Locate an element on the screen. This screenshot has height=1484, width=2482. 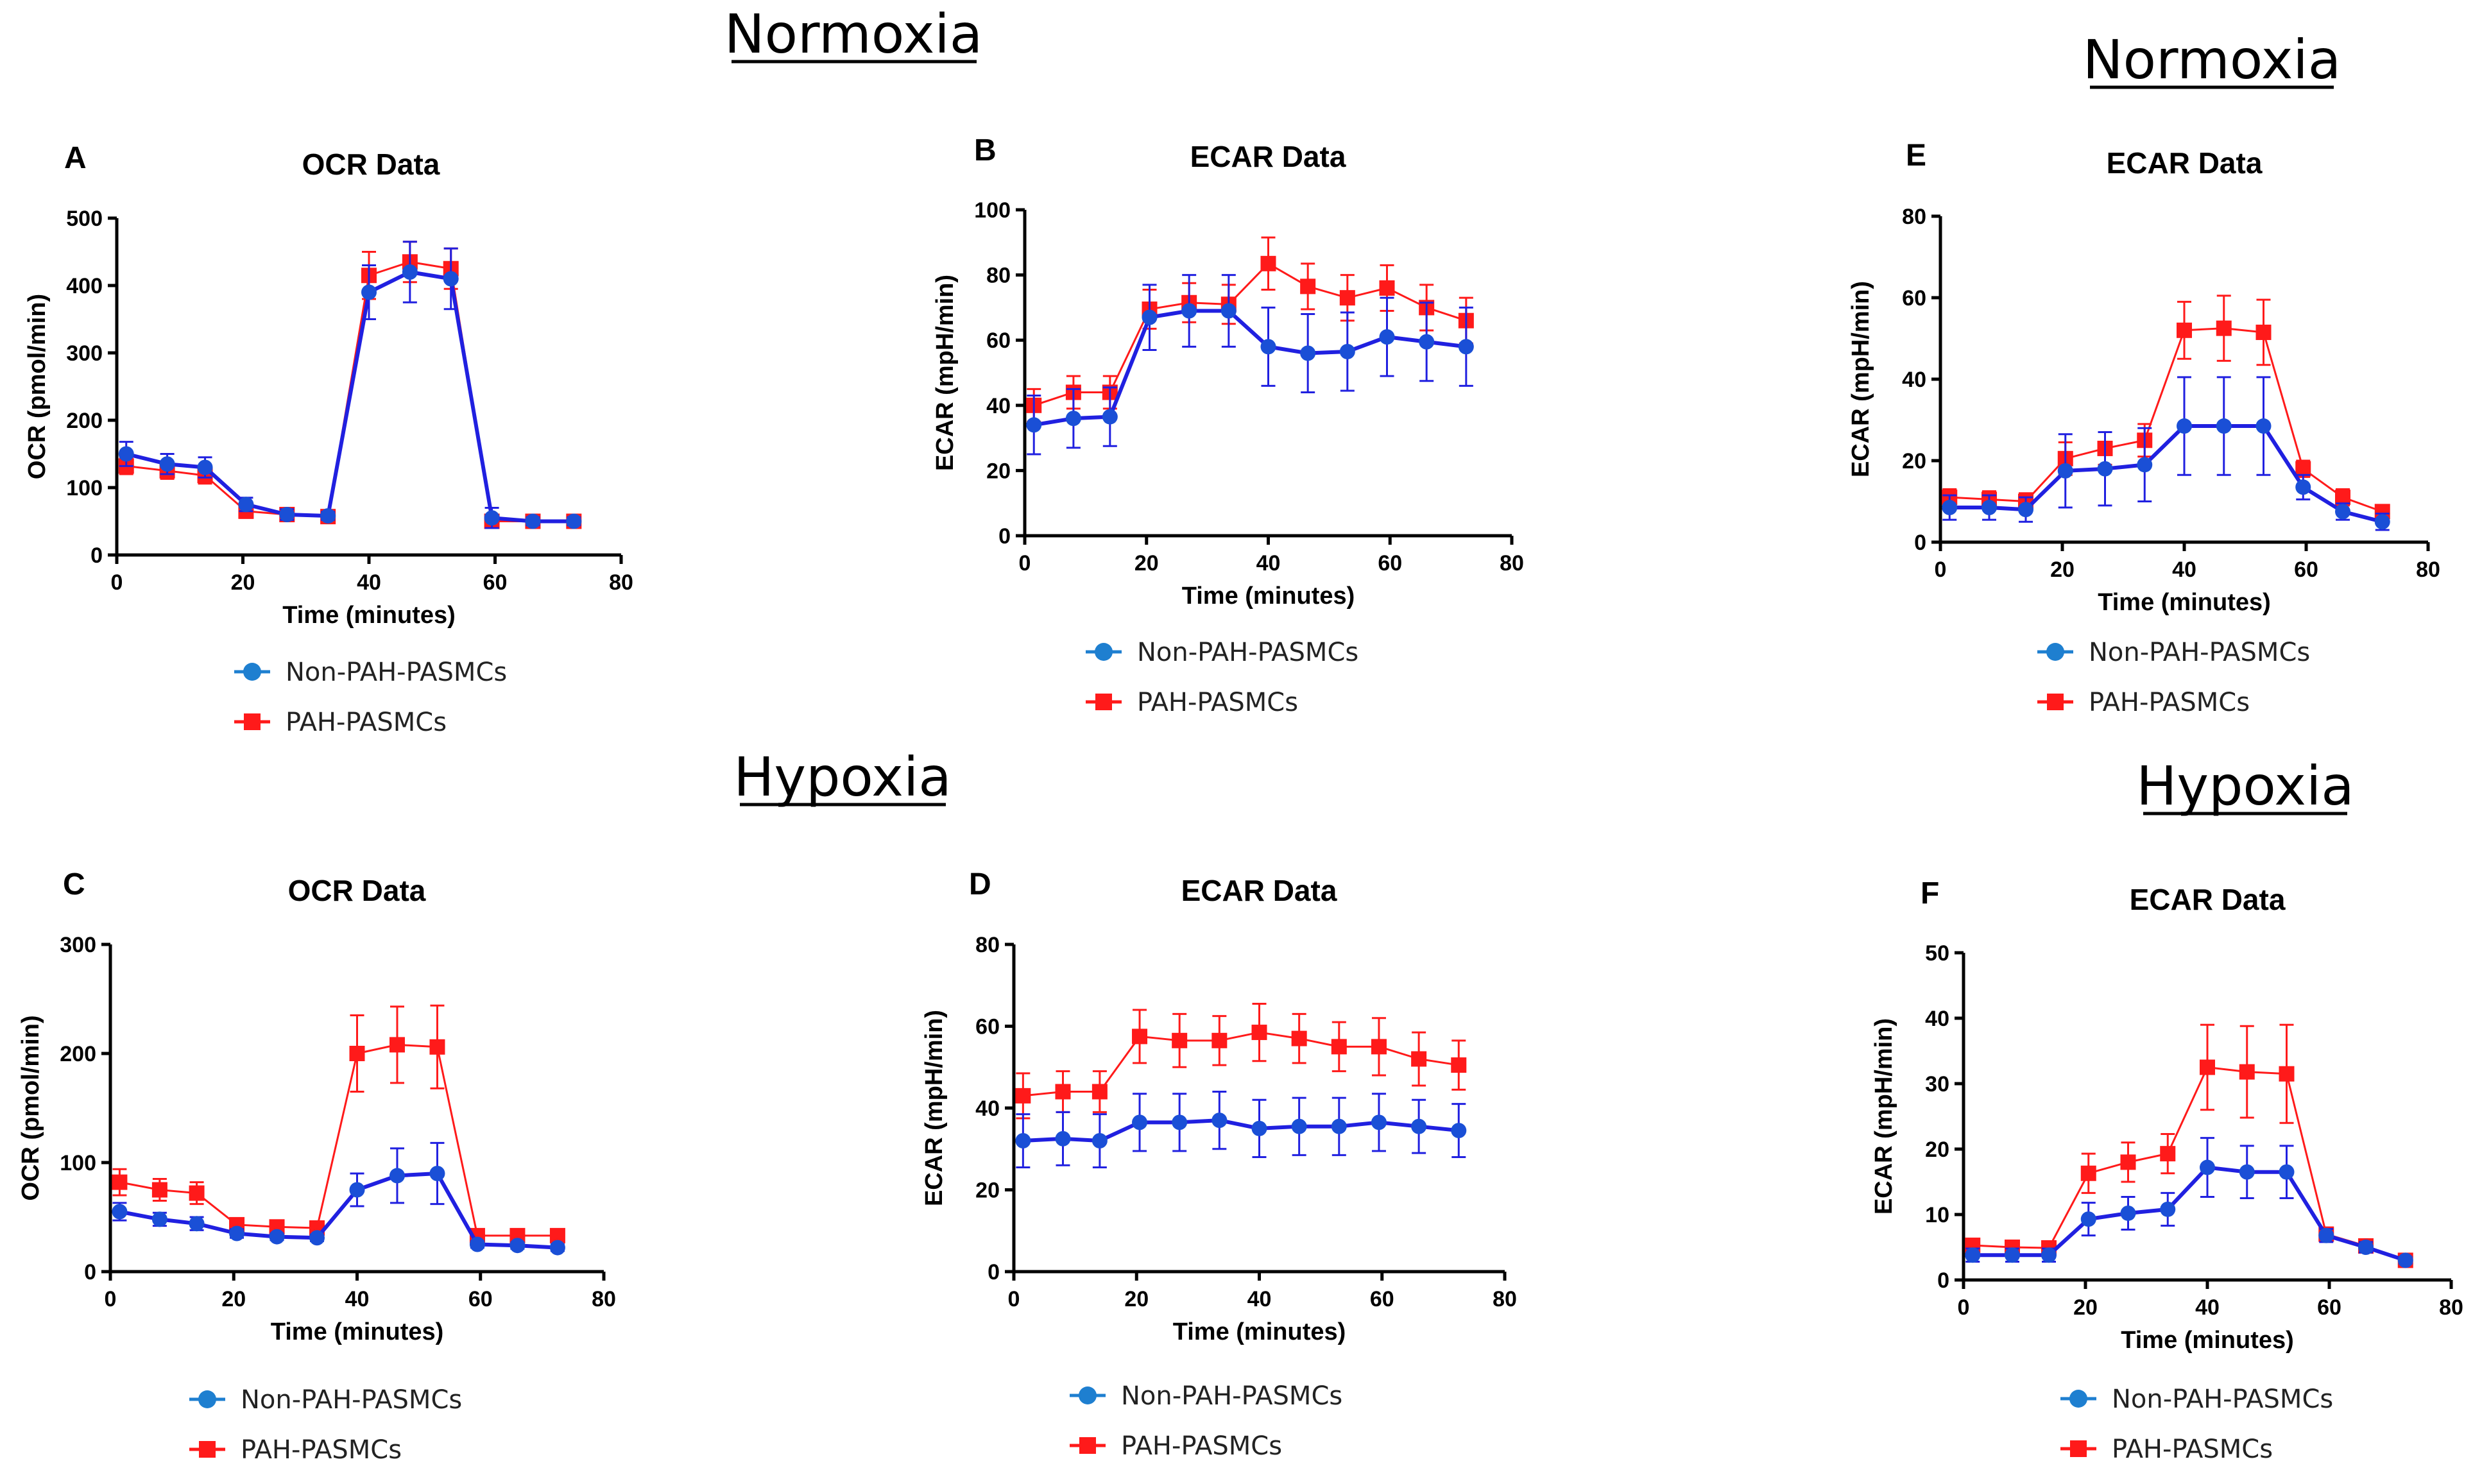
panel-letter: C is located at coordinates (74, 884).